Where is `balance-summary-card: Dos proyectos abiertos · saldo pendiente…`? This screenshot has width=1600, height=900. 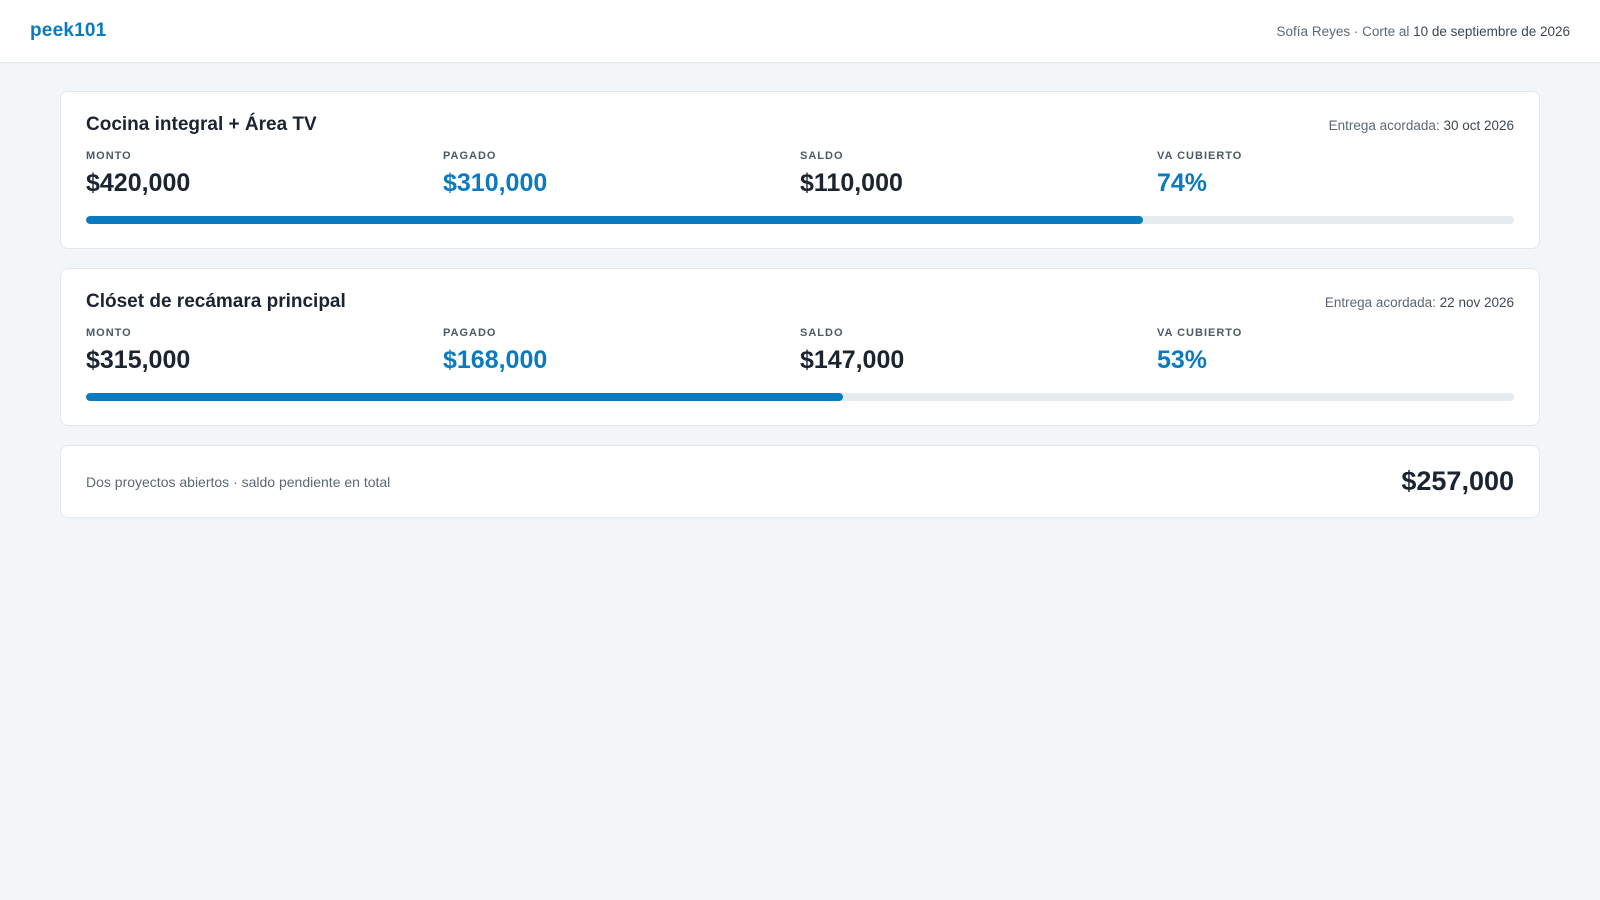
balance-summary-card: Dos proyectos abiertos · saldo pendiente… is located at coordinates (800, 481).